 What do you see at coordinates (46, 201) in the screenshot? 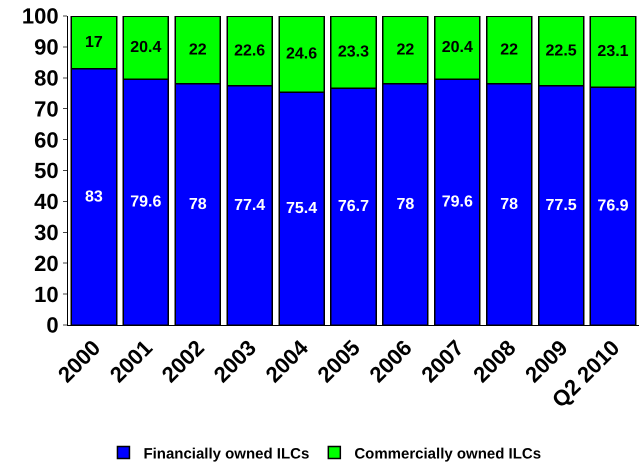
I see `y-tick-label: 40` at bounding box center [46, 201].